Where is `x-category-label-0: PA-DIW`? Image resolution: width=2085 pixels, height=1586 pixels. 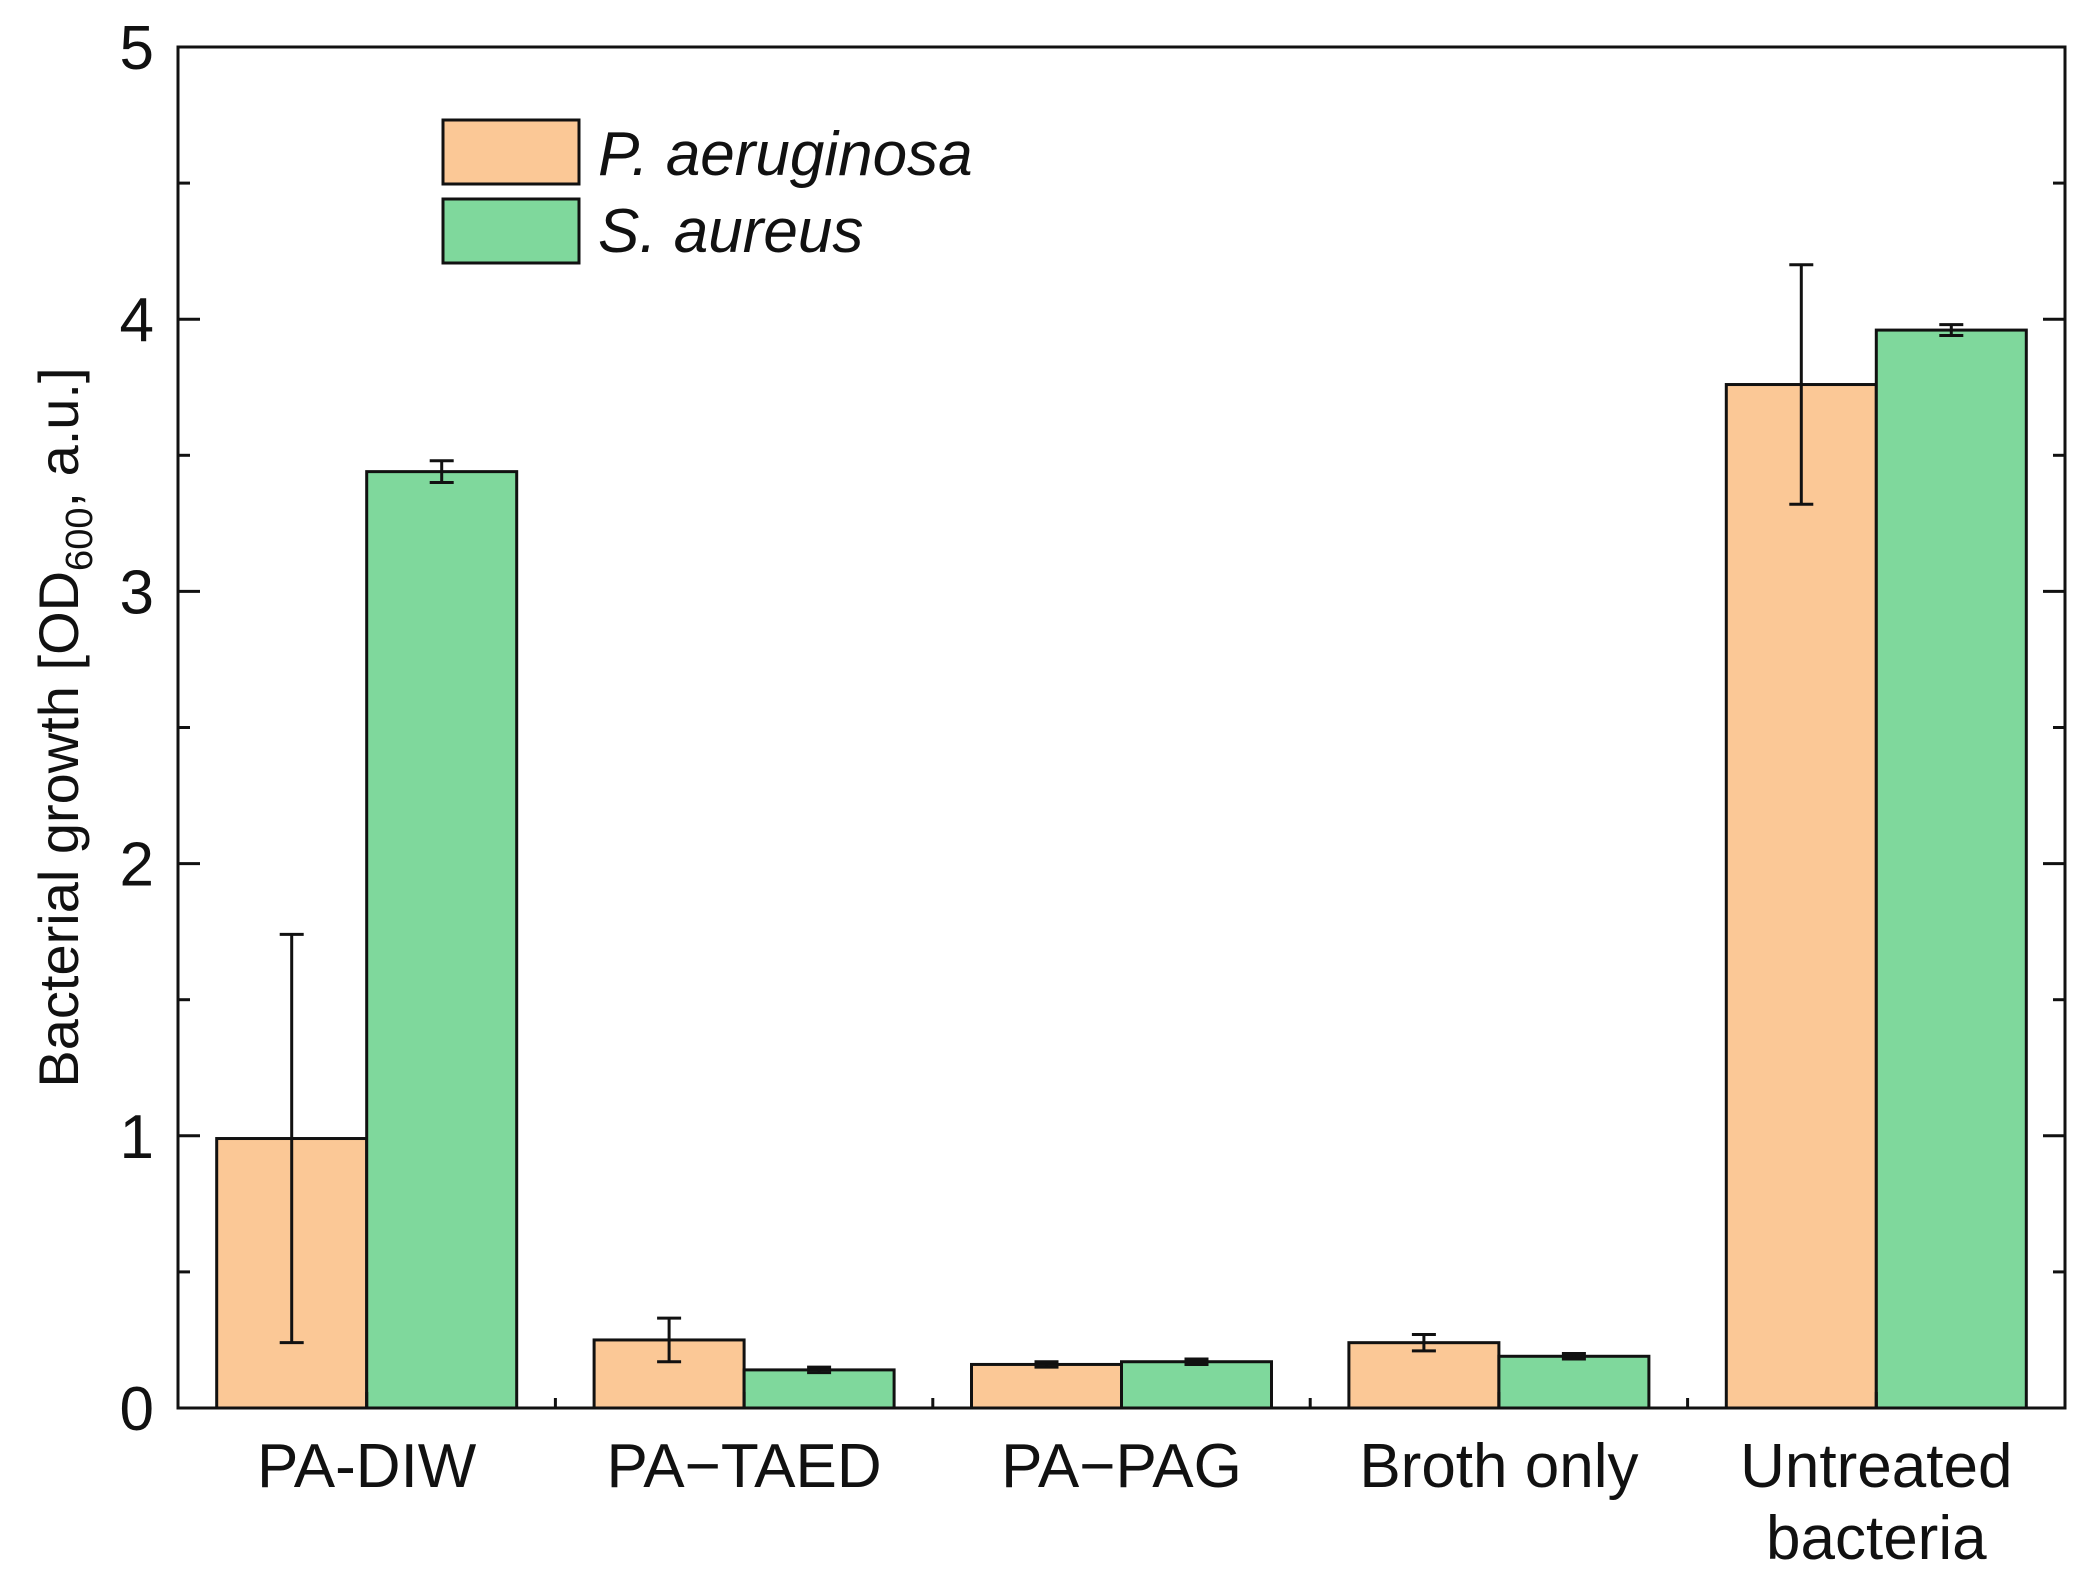
x-category-label-0: PA-DIW is located at coordinates (367, 1466).